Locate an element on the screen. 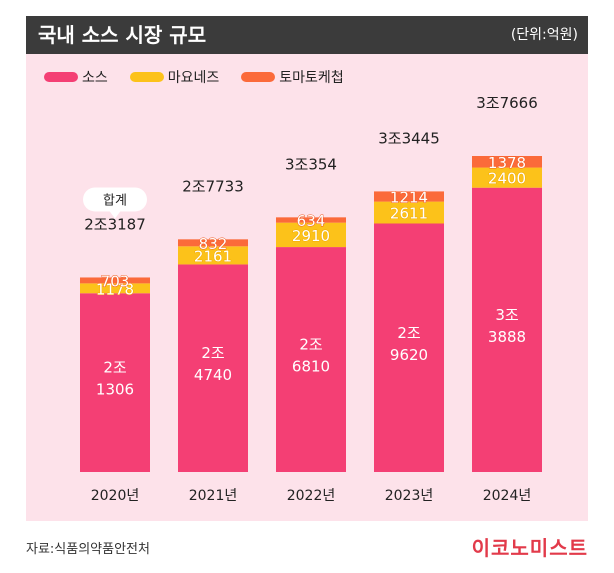 This screenshot has width=614, height=573. legend-item-ketchup: 토마토케첩 is located at coordinates (292, 77).